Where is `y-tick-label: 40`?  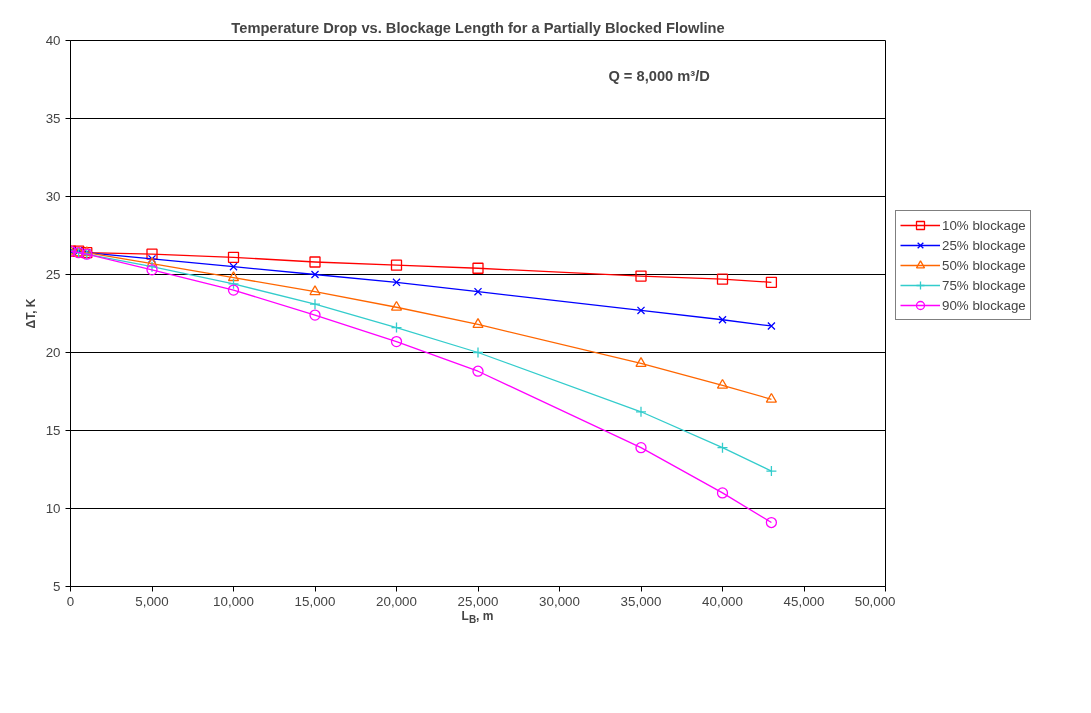
y-tick-label: 40 is located at coordinates (53, 40).